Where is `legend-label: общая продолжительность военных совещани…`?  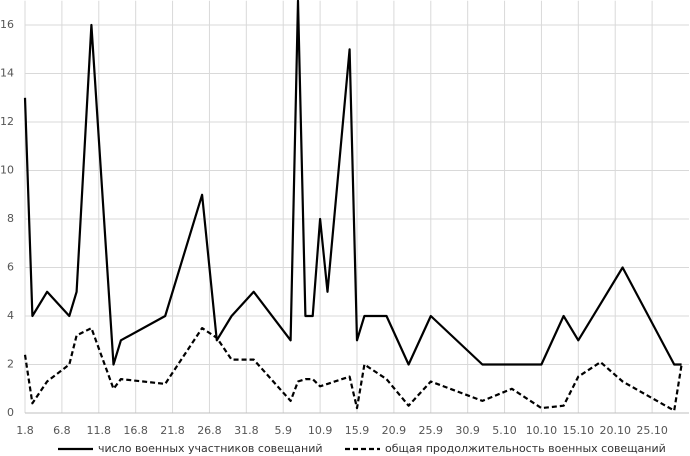
legend-label: общая продолжительность военных совещани… is located at coordinates (525, 448).